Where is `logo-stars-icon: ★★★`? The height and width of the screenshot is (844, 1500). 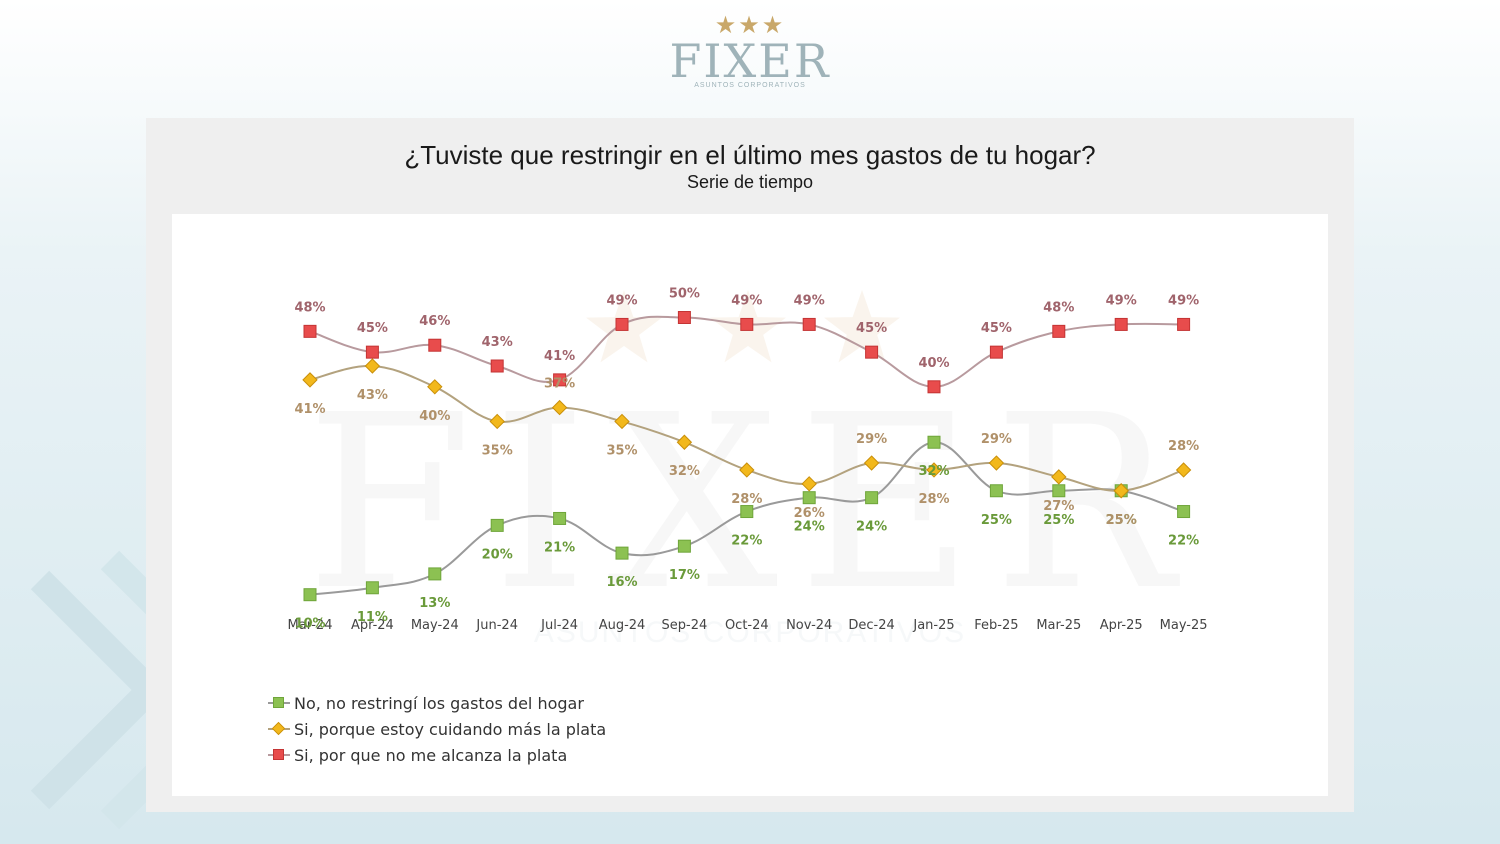
logo-stars-icon: ★★★ is located at coordinates (750, 25).